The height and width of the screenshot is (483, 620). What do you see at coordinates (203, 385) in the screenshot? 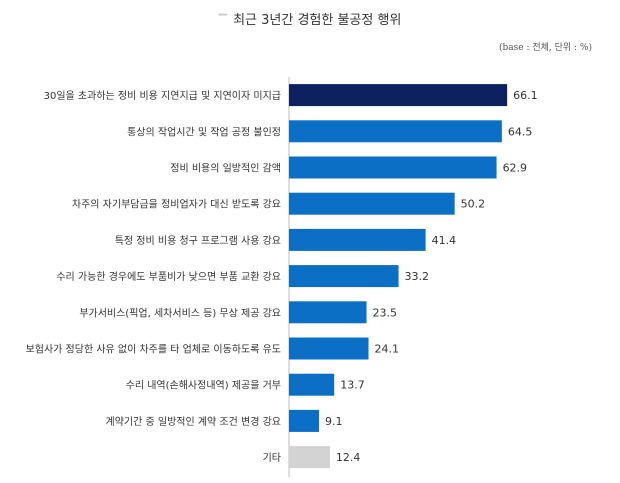
I see `category-label: 수리 내역(손해사정내역) 제공을 거부` at bounding box center [203, 385].